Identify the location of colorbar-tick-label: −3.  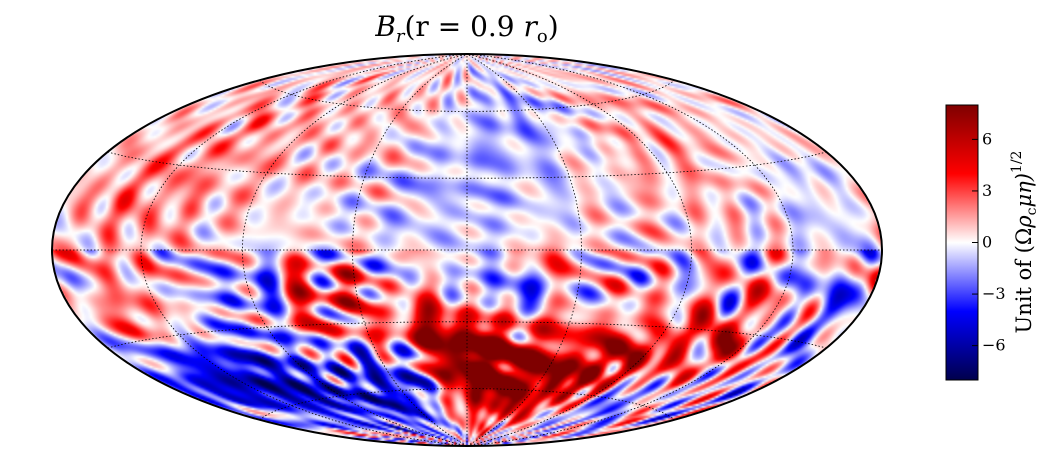
(994, 293).